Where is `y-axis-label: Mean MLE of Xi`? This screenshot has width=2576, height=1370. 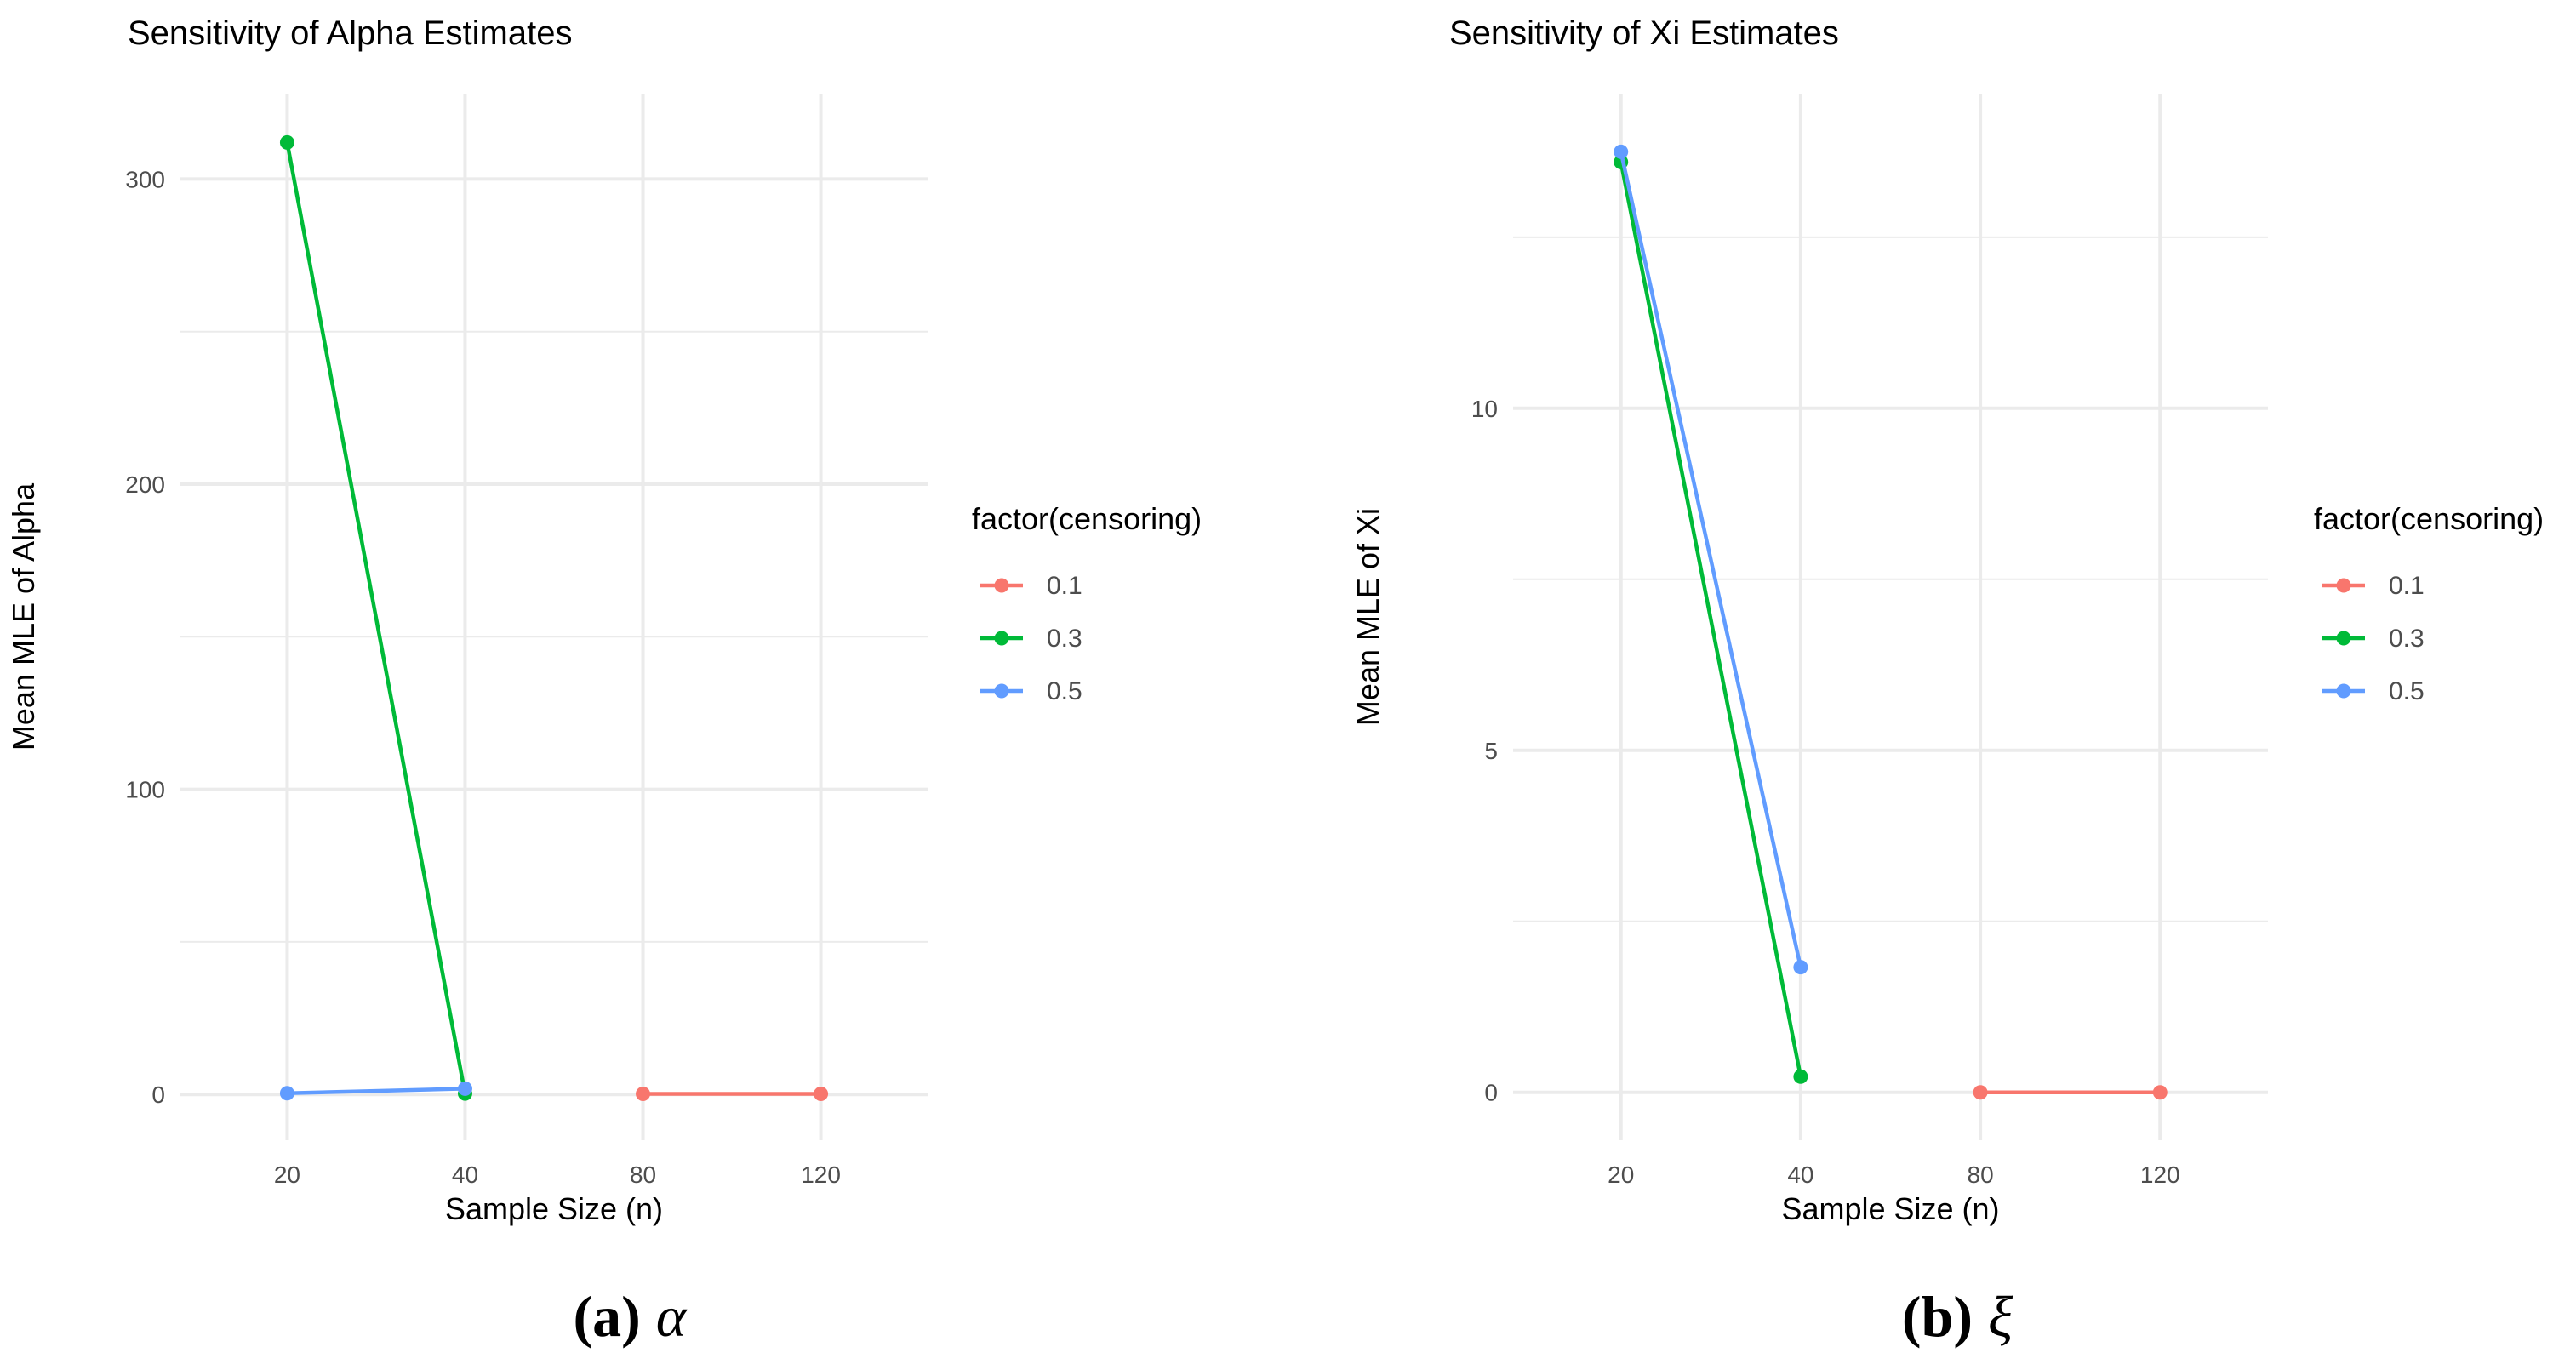
y-axis-label: Mean MLE of Xi is located at coordinates (1368, 617).